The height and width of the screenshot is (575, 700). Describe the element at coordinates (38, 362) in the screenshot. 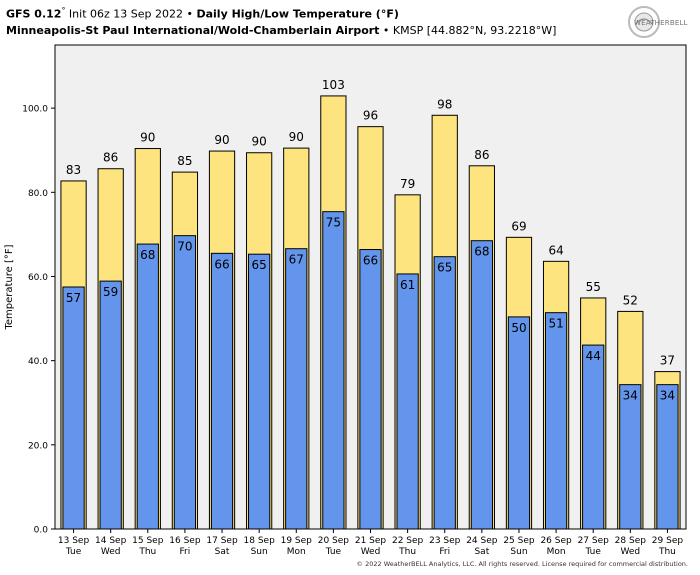

I see `y-tick-label: 40.0` at that location.